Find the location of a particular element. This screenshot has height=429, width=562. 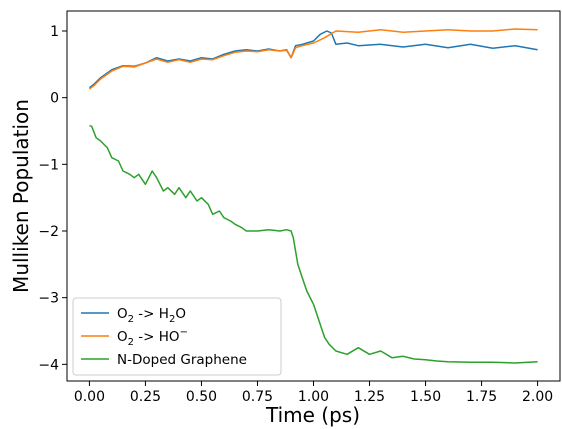

x-tick-label: 1.25 is located at coordinates (369, 397).